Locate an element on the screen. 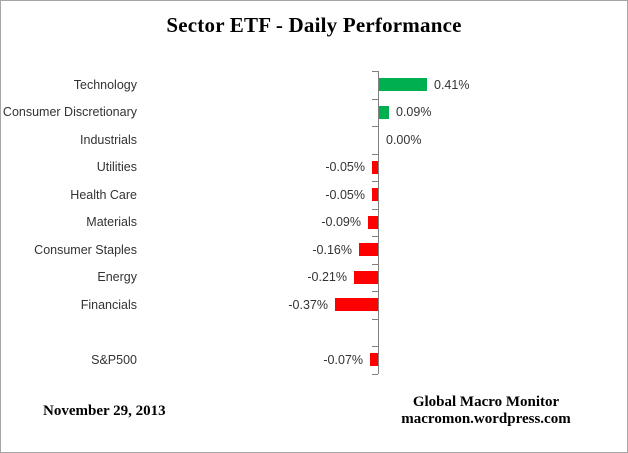 This screenshot has height=453, width=628. category-label: Financials is located at coordinates (108, 305).